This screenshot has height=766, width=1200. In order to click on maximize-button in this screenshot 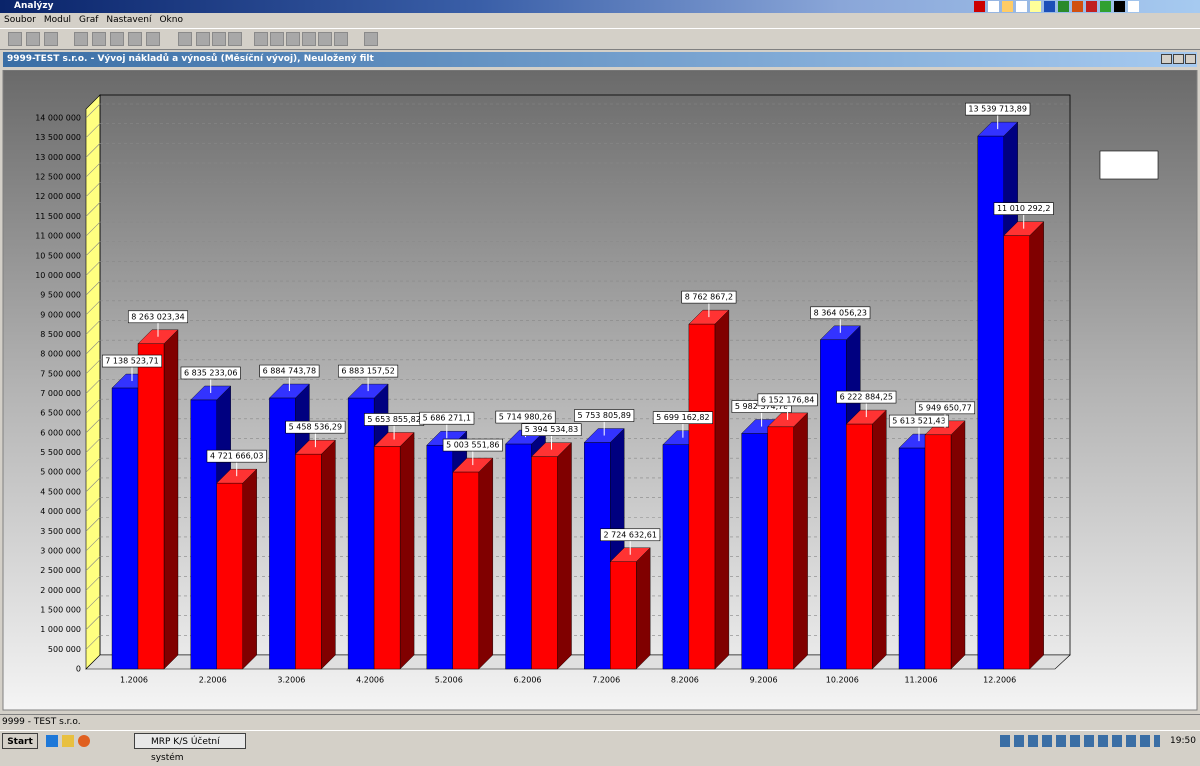, I will do `click(1178, 59)`.